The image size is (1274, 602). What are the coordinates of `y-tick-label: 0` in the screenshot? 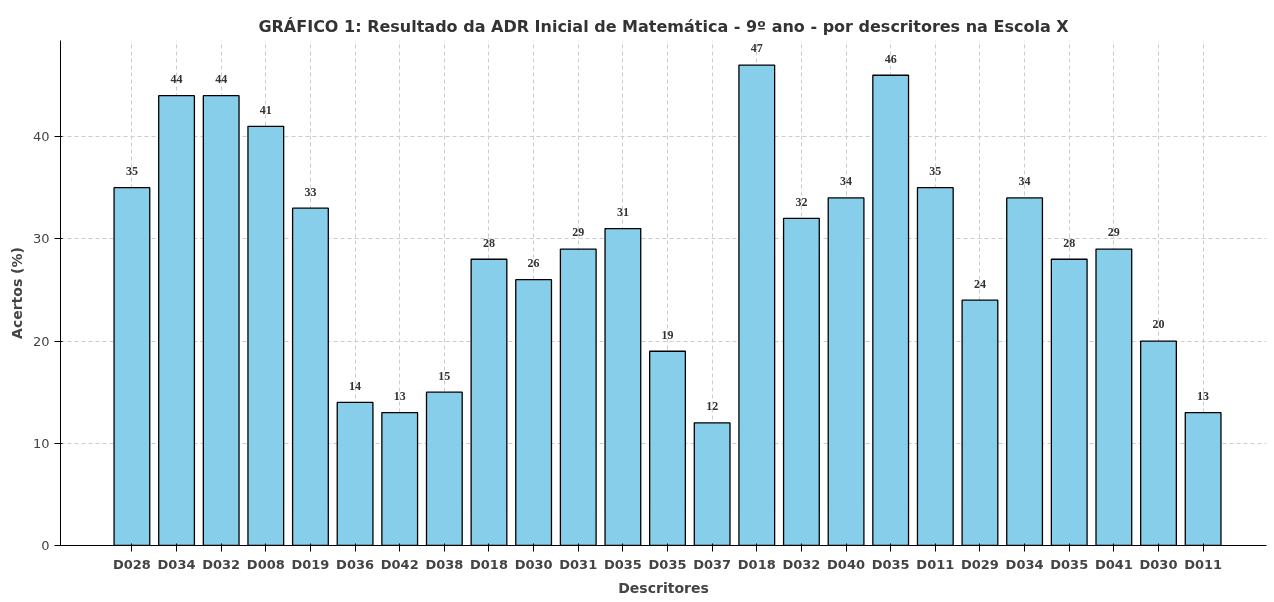 It's located at (45, 545).